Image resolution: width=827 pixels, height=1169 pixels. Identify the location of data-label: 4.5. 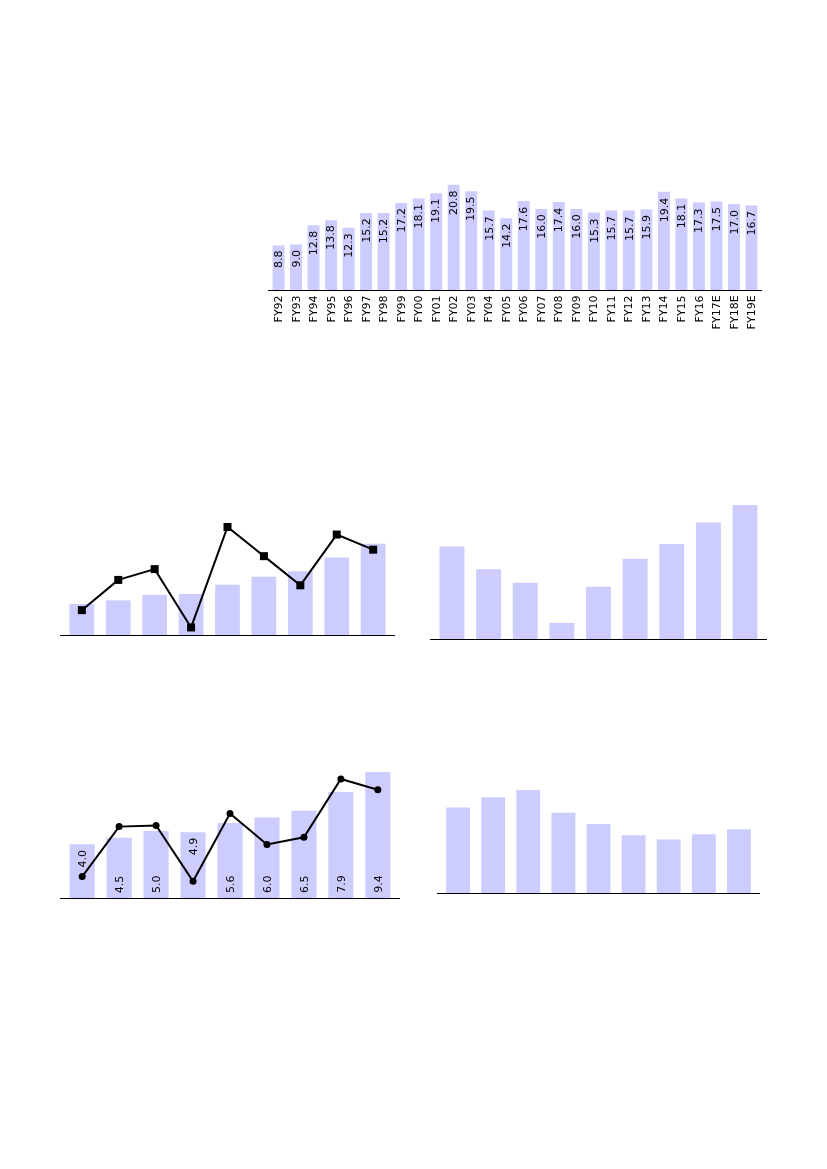
(120, 884).